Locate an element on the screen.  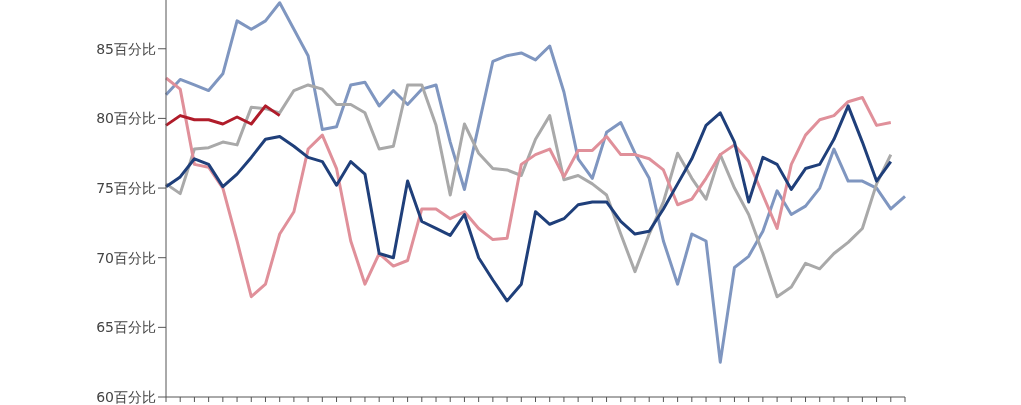
y-tick-label: 75百分比 is located at coordinates (126, 188).